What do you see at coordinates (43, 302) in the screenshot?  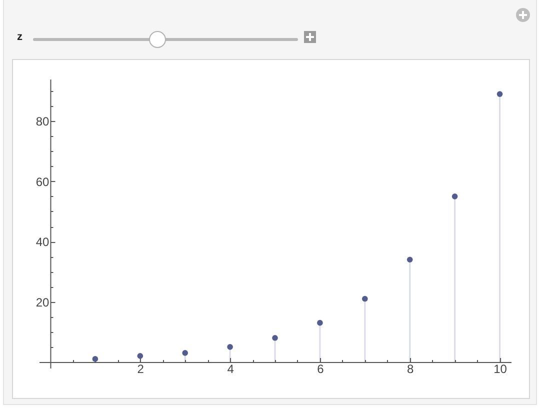 I see `y-tick-label: 20` at bounding box center [43, 302].